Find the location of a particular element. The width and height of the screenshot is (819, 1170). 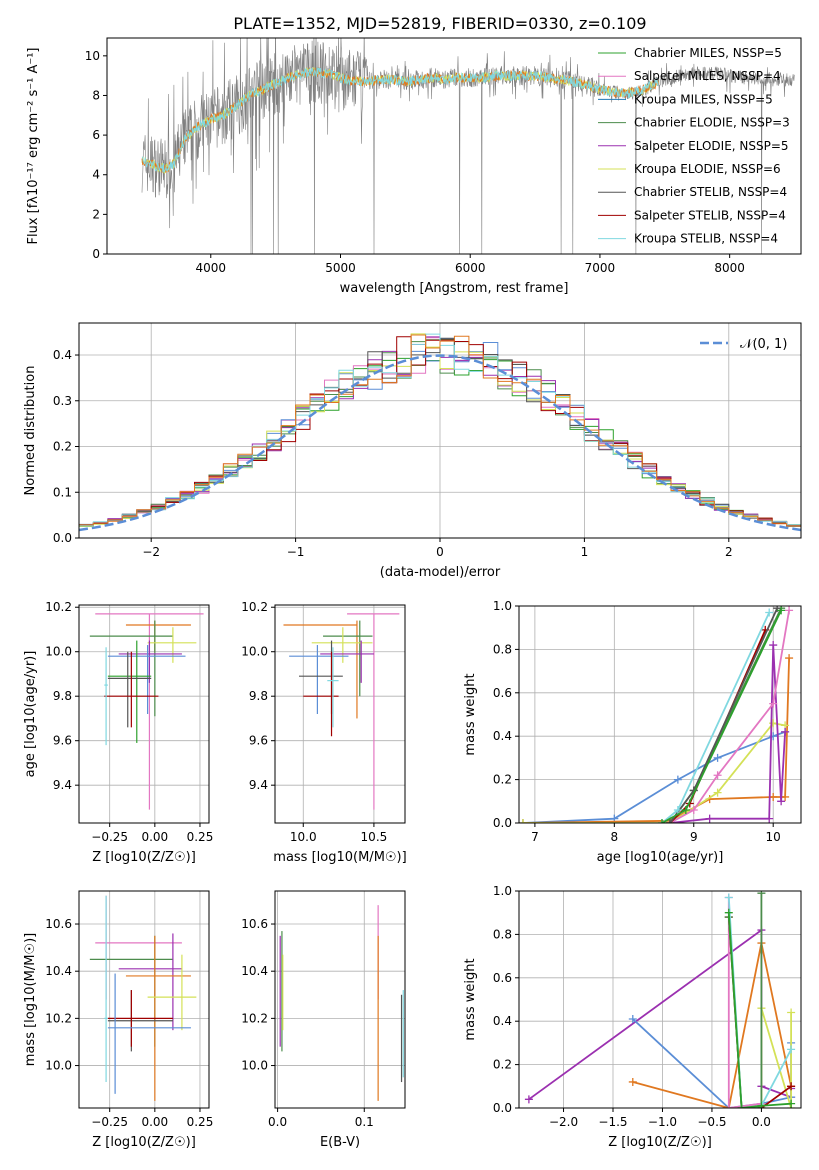

y-tick-label: 9.8 is located at coordinates (258, 696).